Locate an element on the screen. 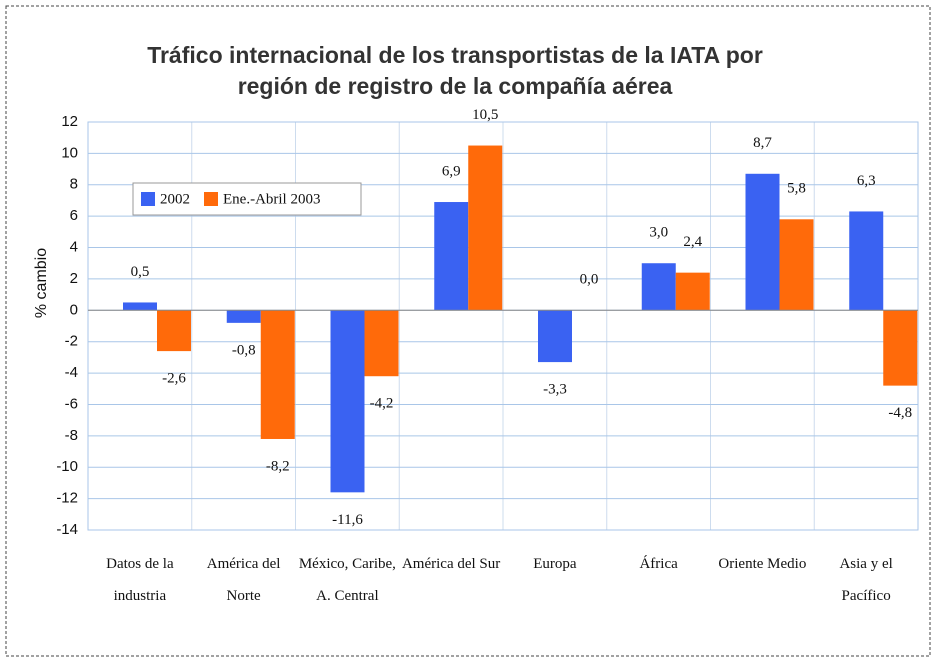 The image size is (936, 661). value-label: 0,0 is located at coordinates (589, 280).